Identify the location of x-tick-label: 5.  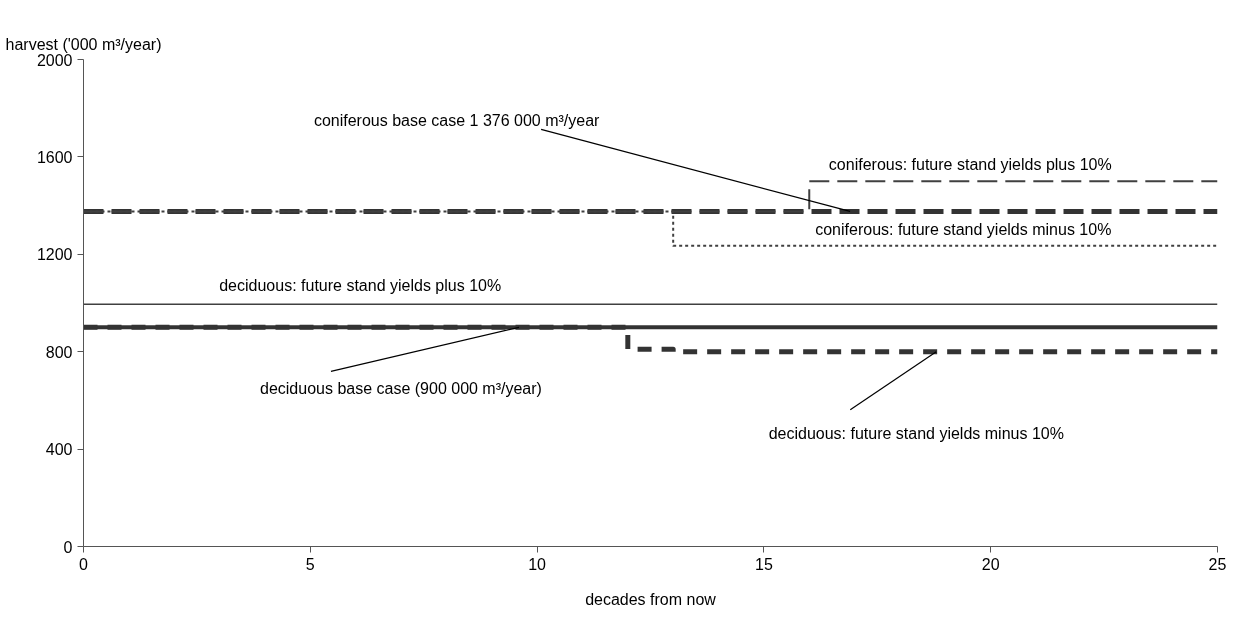
(310, 564).